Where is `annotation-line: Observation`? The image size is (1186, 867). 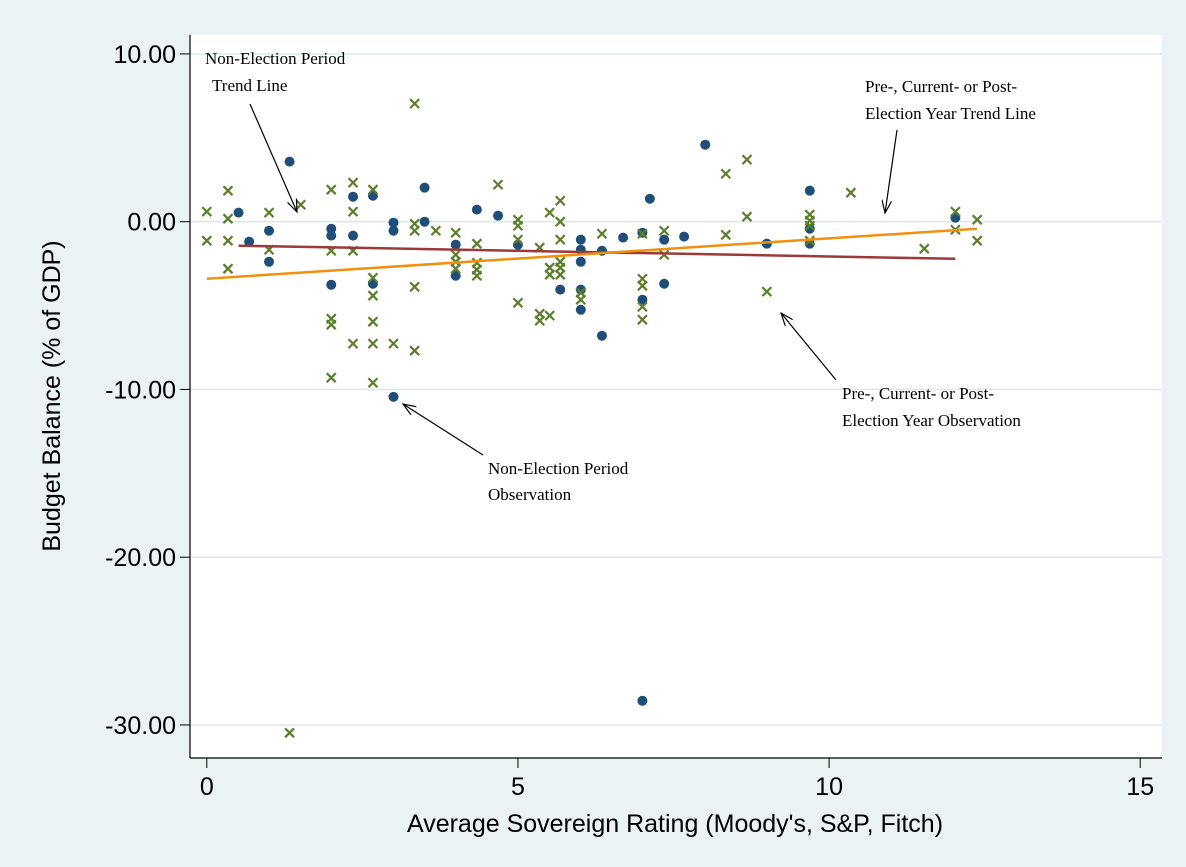 annotation-line: Observation is located at coordinates (530, 494).